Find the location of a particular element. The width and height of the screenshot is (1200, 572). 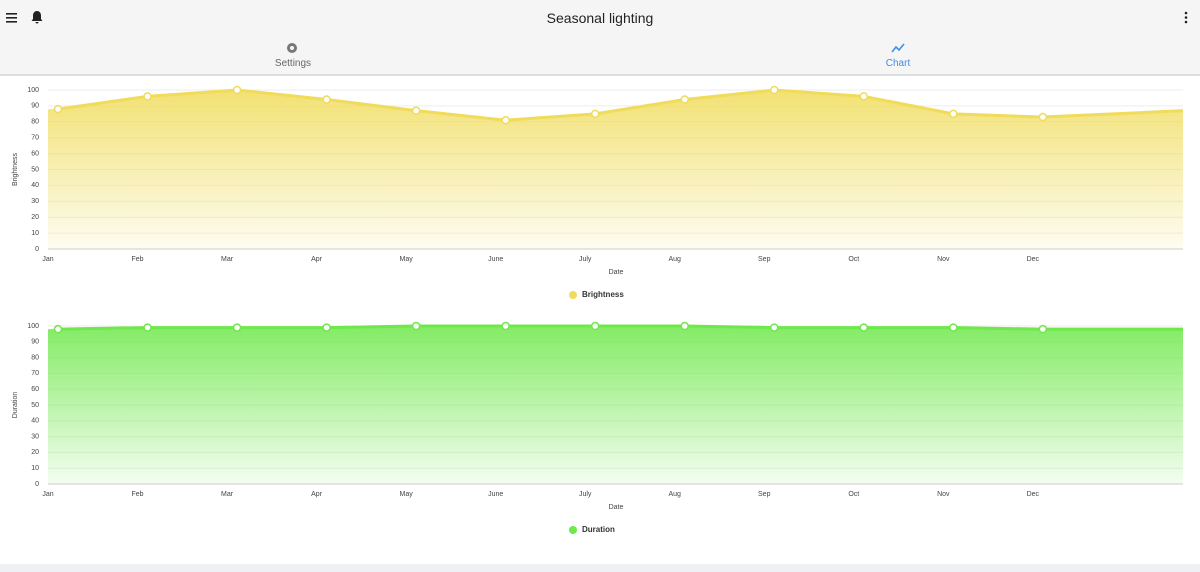

more-icon is located at coordinates (1186, 17).